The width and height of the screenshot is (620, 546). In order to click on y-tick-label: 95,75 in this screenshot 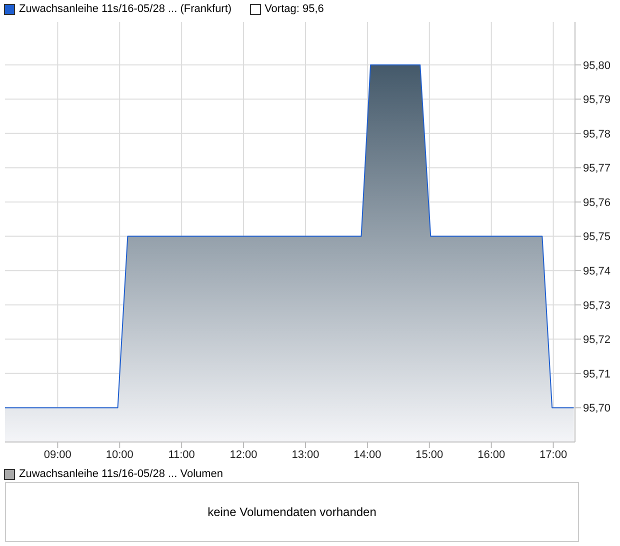, I will do `click(597, 237)`.